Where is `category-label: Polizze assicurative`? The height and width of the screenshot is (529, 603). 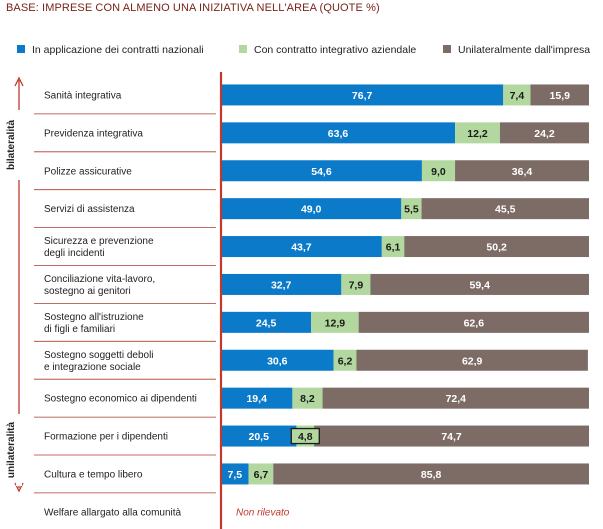
category-label: Polizze assicurative is located at coordinates (88, 171).